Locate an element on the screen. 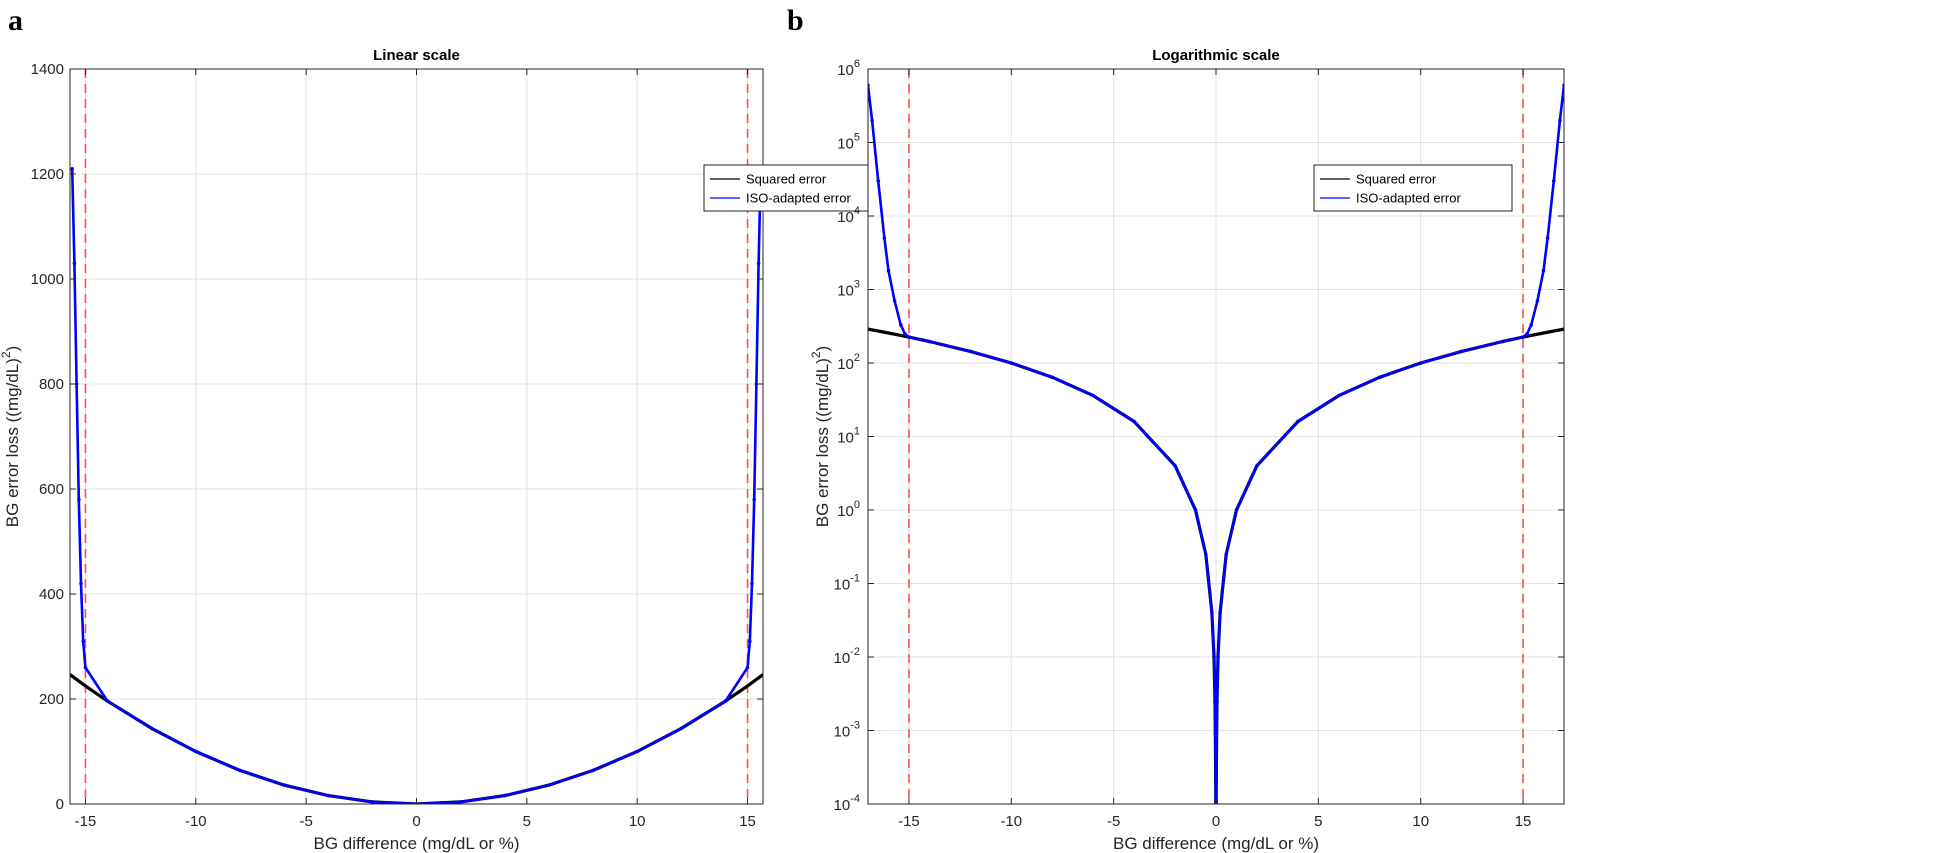 This screenshot has width=1943, height=853. panel-letter-b: b is located at coordinates (795, 20).